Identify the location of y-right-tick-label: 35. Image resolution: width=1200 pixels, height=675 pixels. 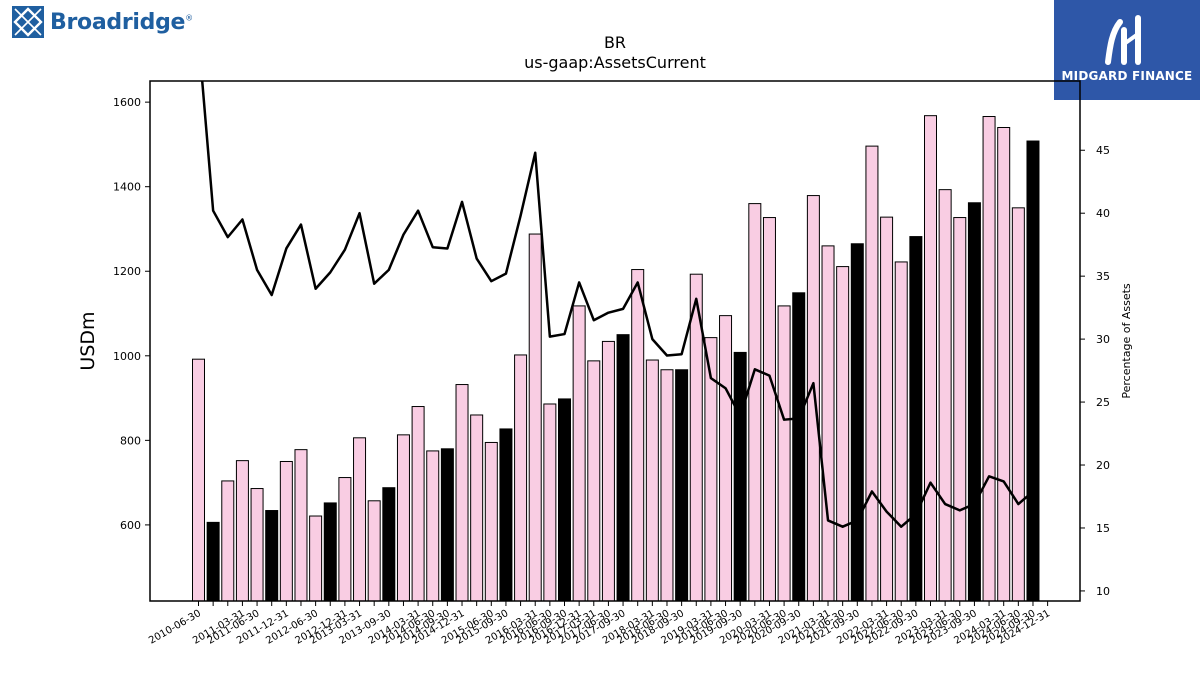
(1103, 276).